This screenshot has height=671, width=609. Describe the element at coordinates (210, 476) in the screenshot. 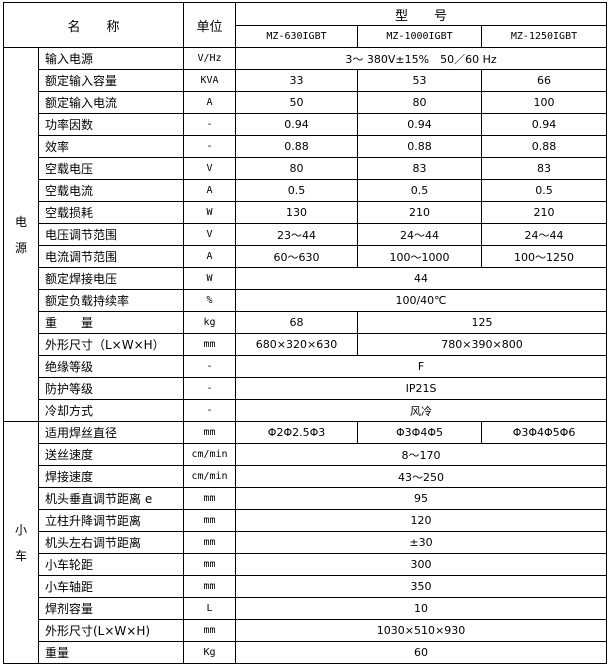

I see `param-unit: cm/min` at that location.